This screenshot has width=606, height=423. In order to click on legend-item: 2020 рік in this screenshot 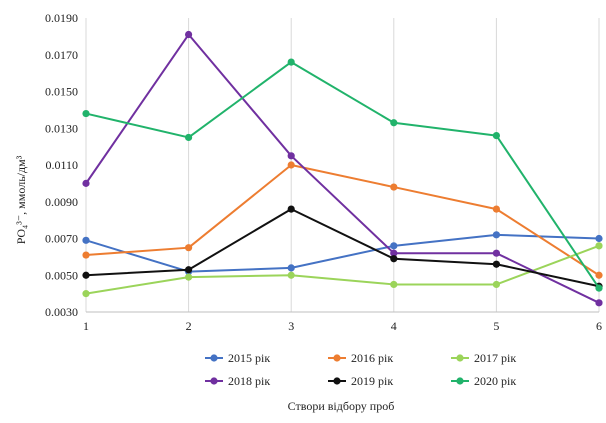, I will do `click(483, 381)`.